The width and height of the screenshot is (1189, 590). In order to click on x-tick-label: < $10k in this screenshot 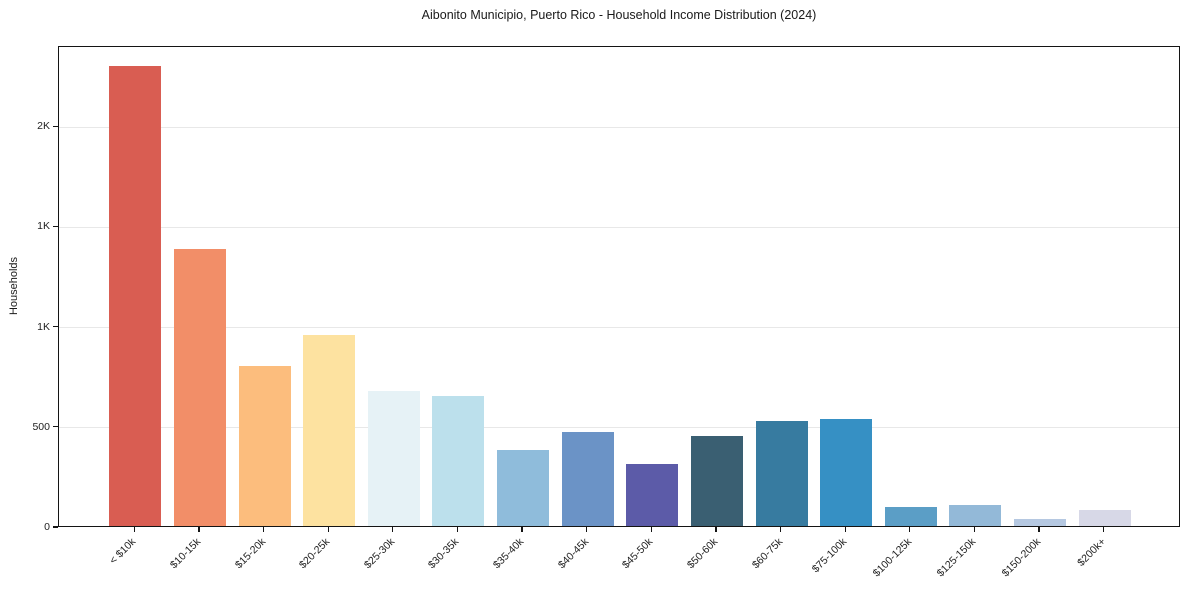, I will do `click(123, 551)`.